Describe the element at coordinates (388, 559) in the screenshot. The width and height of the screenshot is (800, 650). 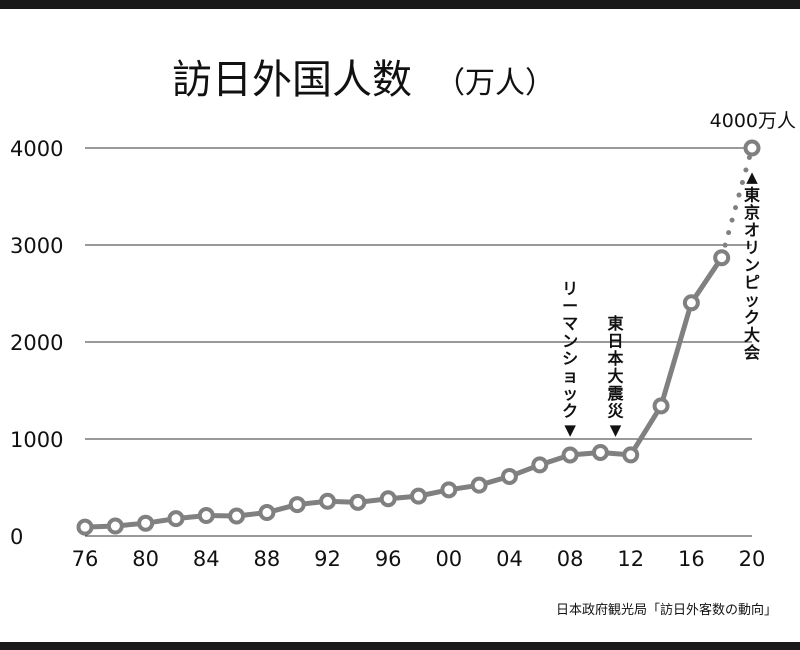
I see `x-tick-label-96: 96` at that location.